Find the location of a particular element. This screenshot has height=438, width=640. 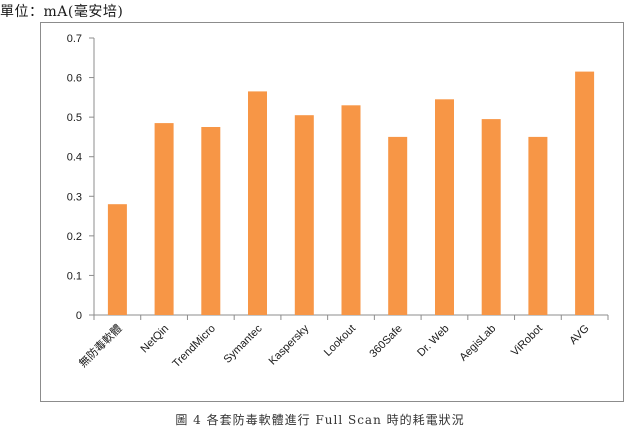

y-tick-label: 0.7 is located at coordinates (74, 39).